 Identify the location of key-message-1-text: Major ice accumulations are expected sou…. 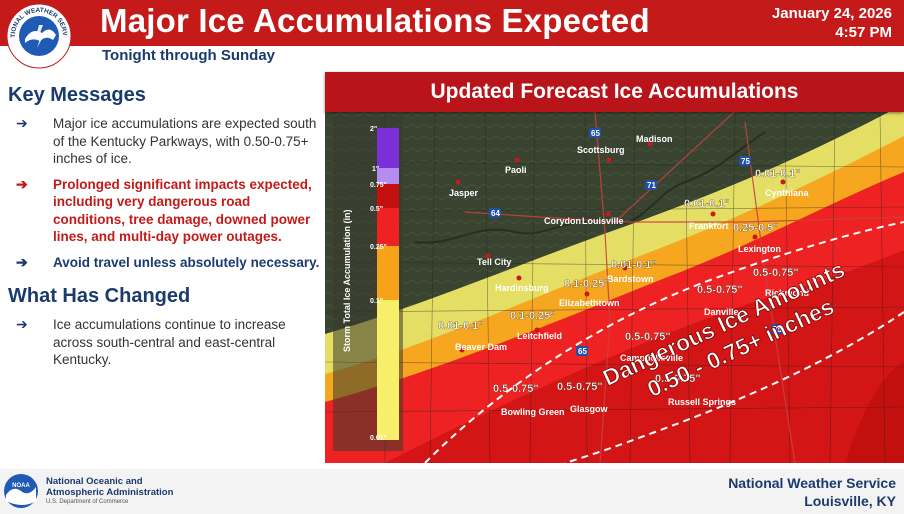
(185, 141).